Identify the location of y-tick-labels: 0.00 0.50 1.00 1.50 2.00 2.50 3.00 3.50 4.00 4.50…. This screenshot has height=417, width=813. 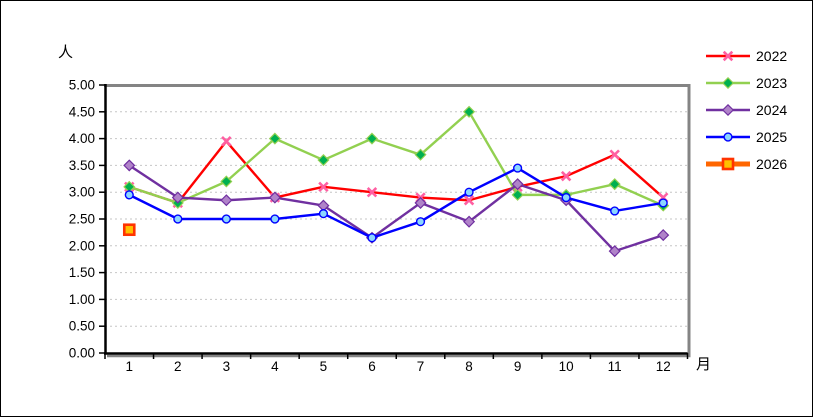
(82, 219).